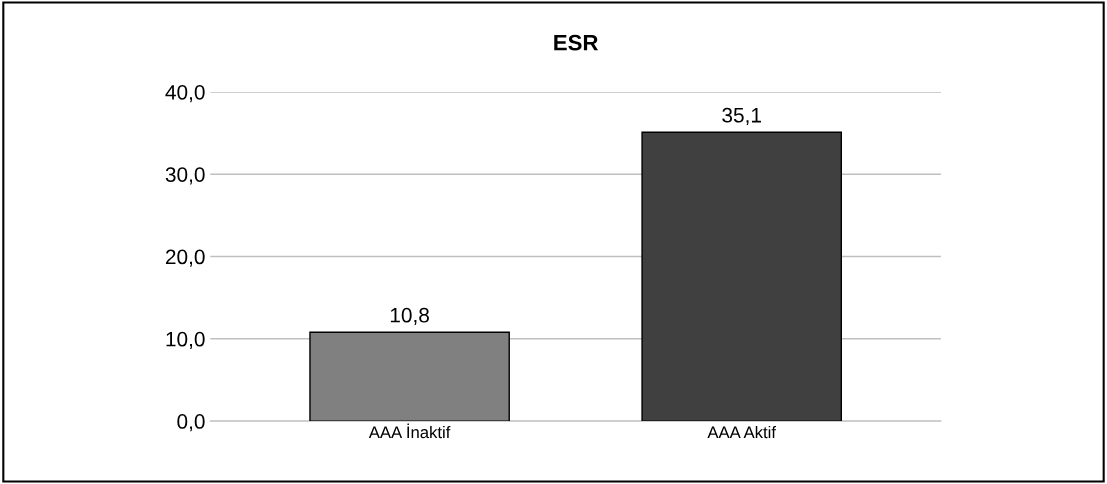  I want to click on y-tick-label: 30,0, so click(185, 176).